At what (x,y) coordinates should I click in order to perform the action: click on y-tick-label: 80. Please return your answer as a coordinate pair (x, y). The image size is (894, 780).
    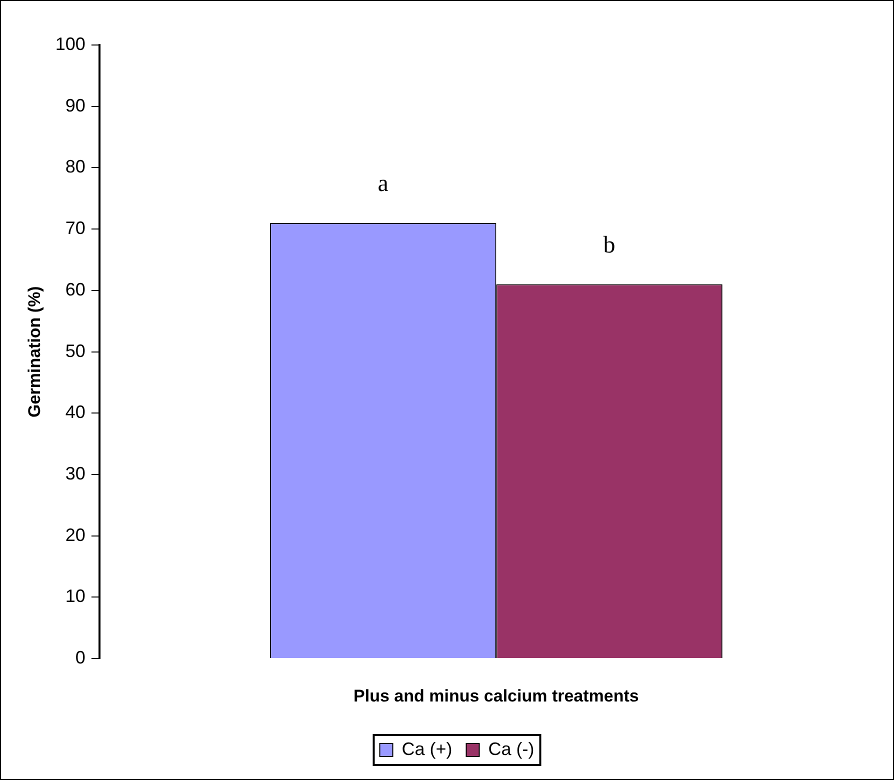
    Looking at the image, I should click on (75, 166).